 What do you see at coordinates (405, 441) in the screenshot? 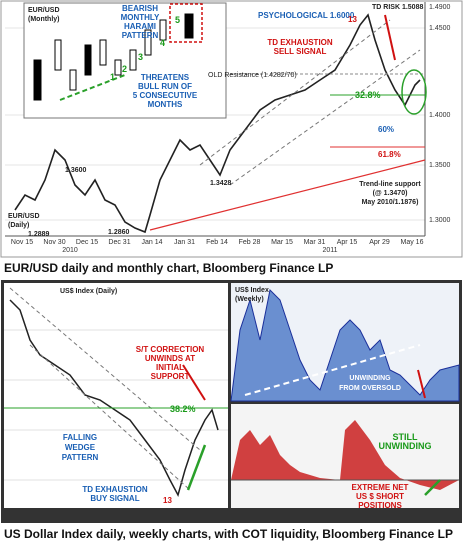
I see `label: STILL UNWINDING` at bounding box center [405, 441].